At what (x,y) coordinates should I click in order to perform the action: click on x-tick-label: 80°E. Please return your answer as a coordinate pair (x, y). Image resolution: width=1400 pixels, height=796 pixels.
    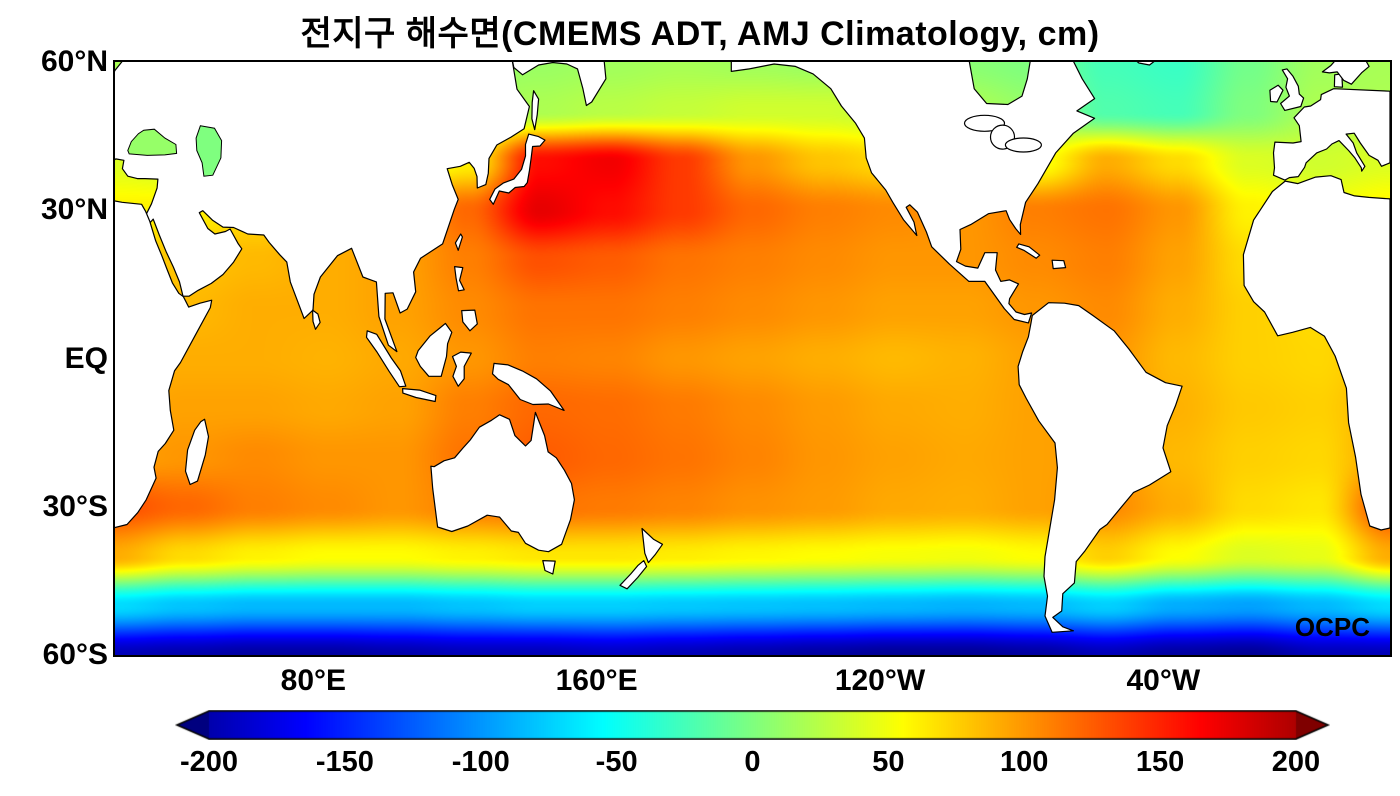
    Looking at the image, I should click on (313, 680).